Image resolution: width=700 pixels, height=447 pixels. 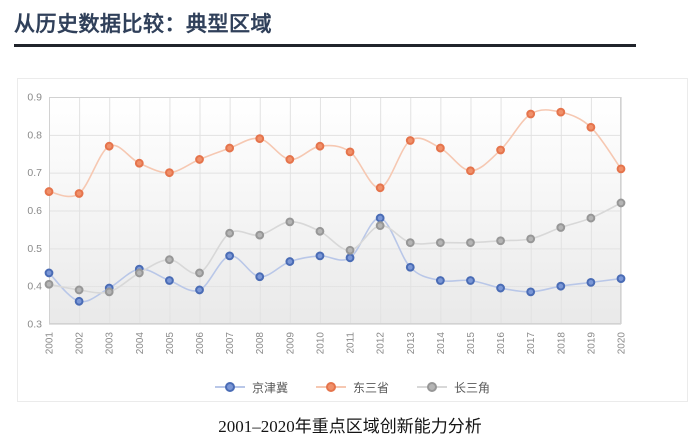 What do you see at coordinates (501, 343) in the screenshot?
I see `svg-text: 2016` at bounding box center [501, 343].